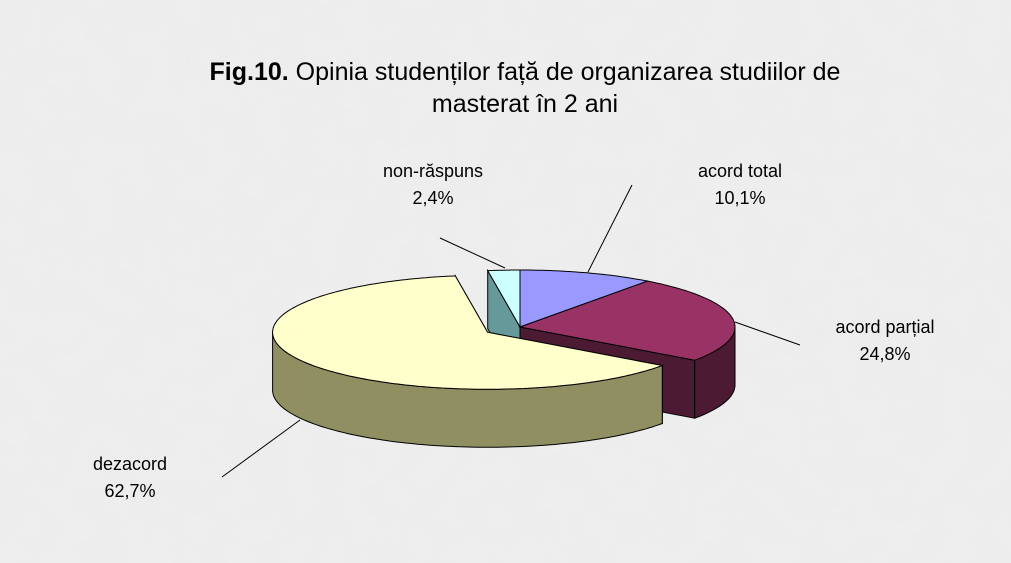 This screenshot has height=563, width=1011. What do you see at coordinates (249, 72) in the screenshot?
I see `figure-label: Fig.10.` at bounding box center [249, 72].